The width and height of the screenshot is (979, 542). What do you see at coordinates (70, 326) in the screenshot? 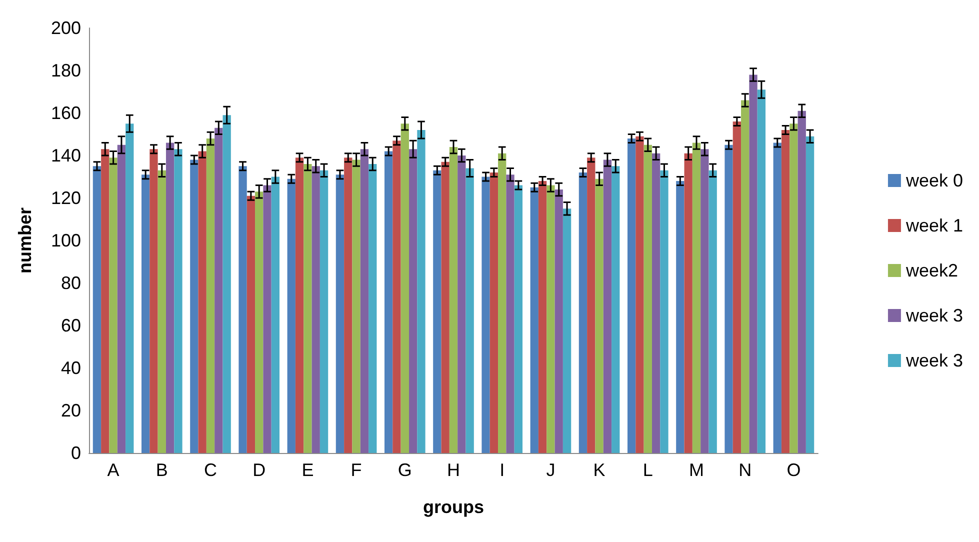
I see `y-tick-label: 60` at bounding box center [70, 326].